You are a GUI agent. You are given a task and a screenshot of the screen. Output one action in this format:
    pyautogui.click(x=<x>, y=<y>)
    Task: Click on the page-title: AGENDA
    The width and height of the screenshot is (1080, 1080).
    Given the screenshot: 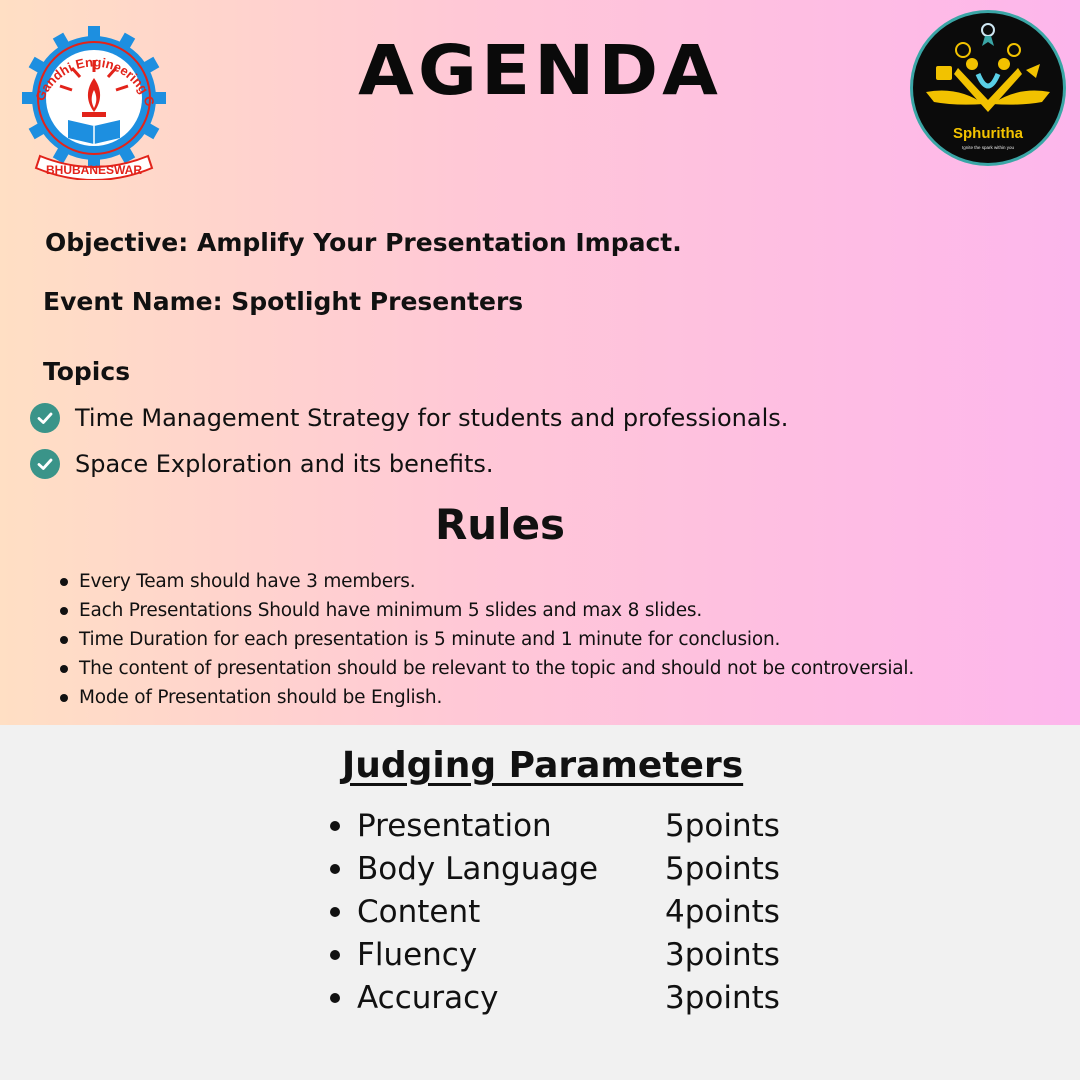 What is the action you would take?
    pyautogui.click(x=540, y=70)
    